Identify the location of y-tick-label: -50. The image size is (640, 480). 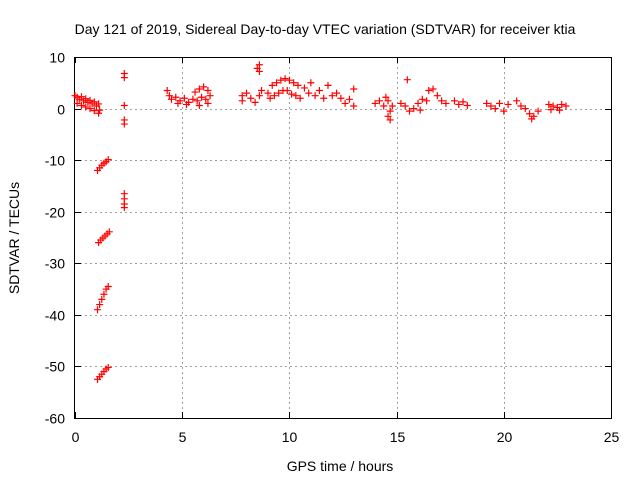
(55, 367).